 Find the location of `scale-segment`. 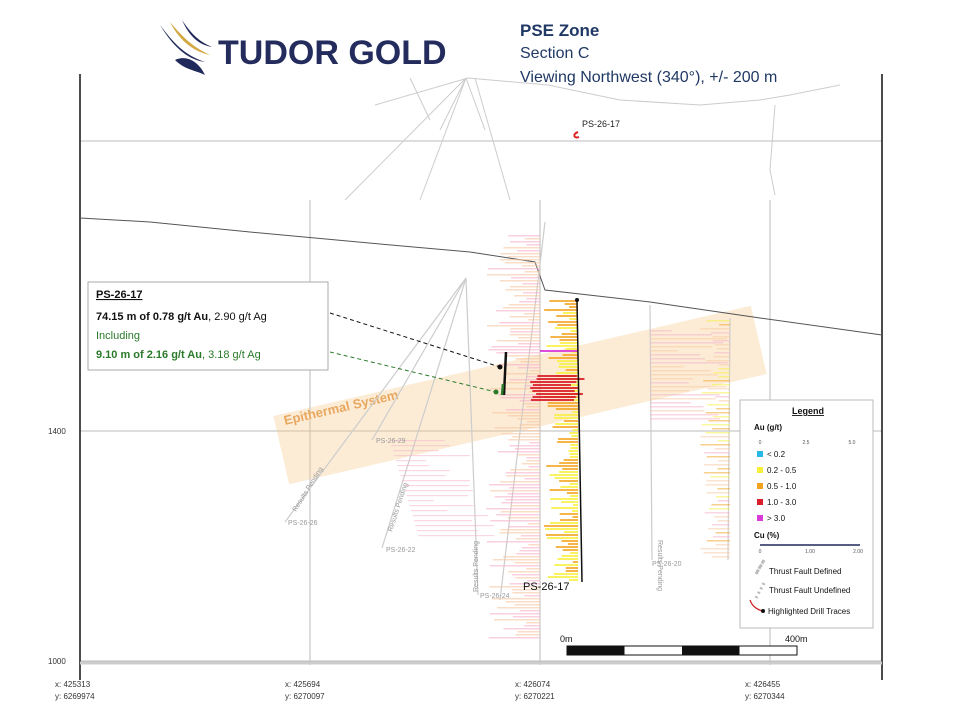

scale-segment is located at coordinates (711, 650).